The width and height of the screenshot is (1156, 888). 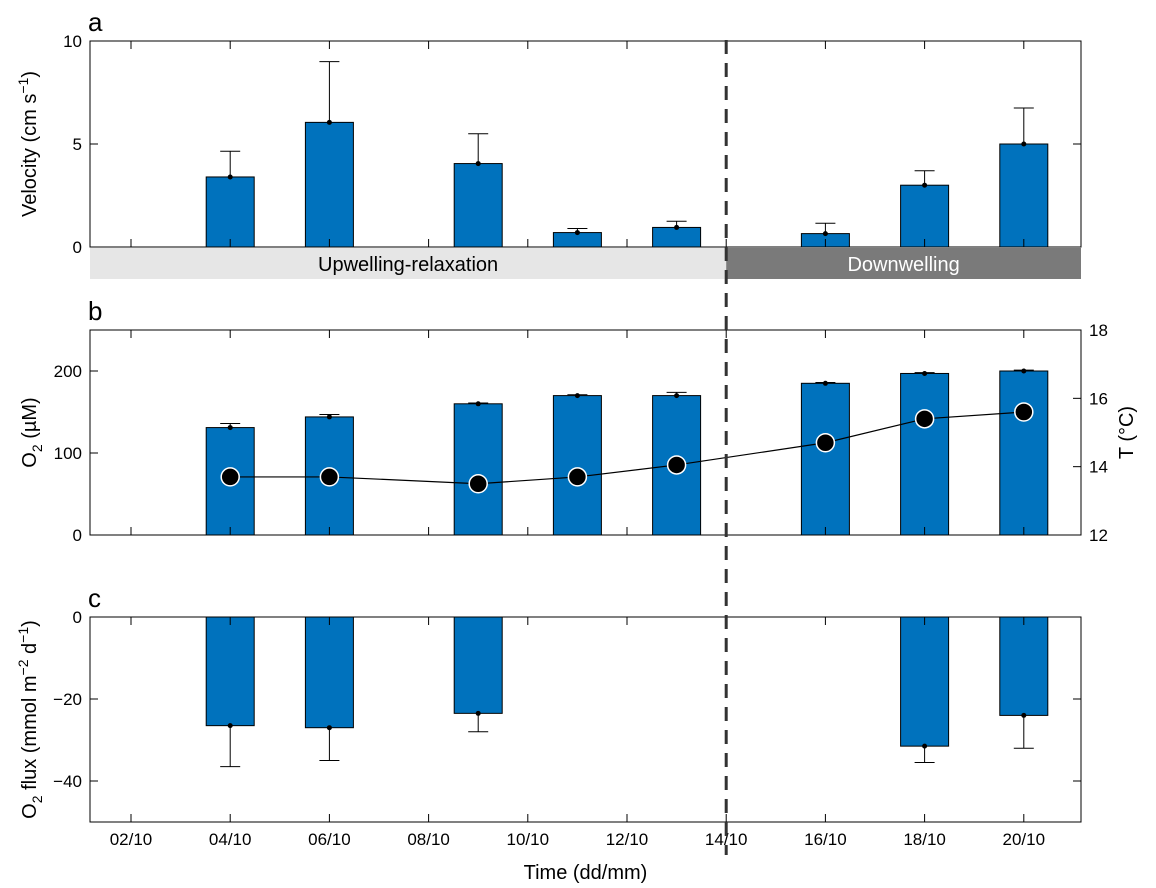 I want to click on x-tick-label: 04/10, so click(x=230, y=839).